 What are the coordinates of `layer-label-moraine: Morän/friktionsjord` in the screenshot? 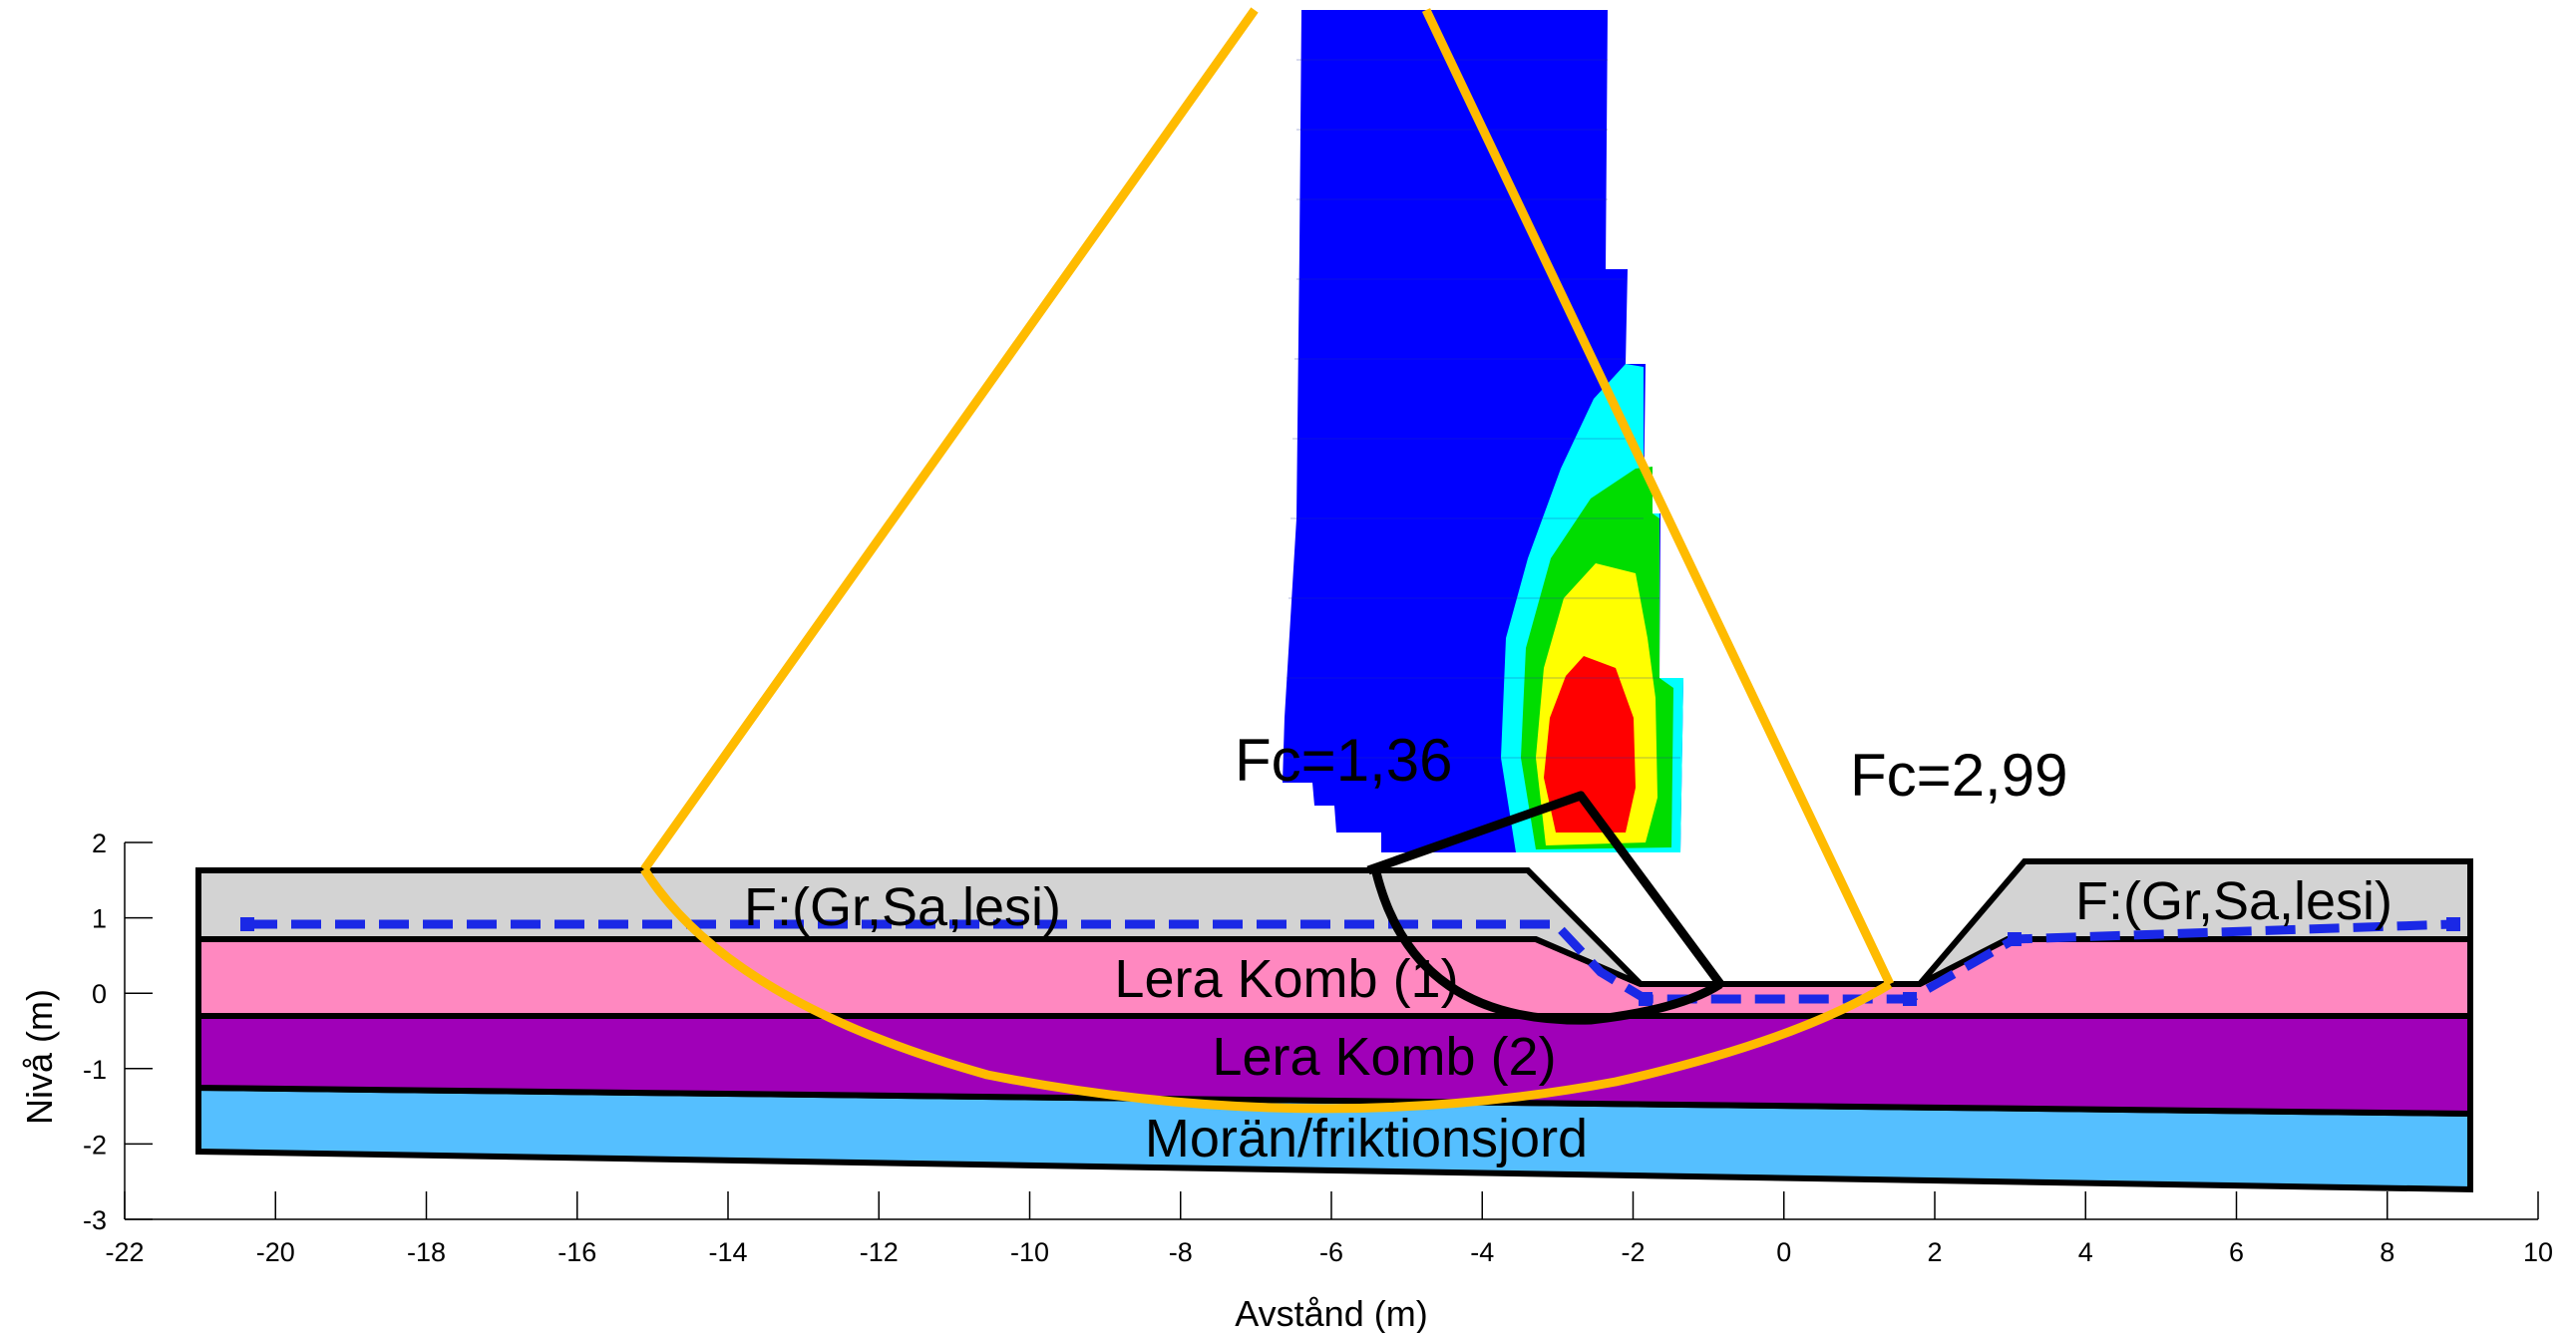 It's located at (1367, 1138).